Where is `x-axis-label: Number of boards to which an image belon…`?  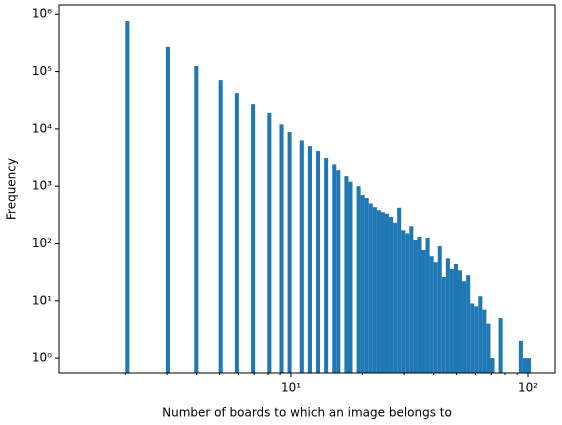 x-axis-label: Number of boards to which an image belon… is located at coordinates (307, 413).